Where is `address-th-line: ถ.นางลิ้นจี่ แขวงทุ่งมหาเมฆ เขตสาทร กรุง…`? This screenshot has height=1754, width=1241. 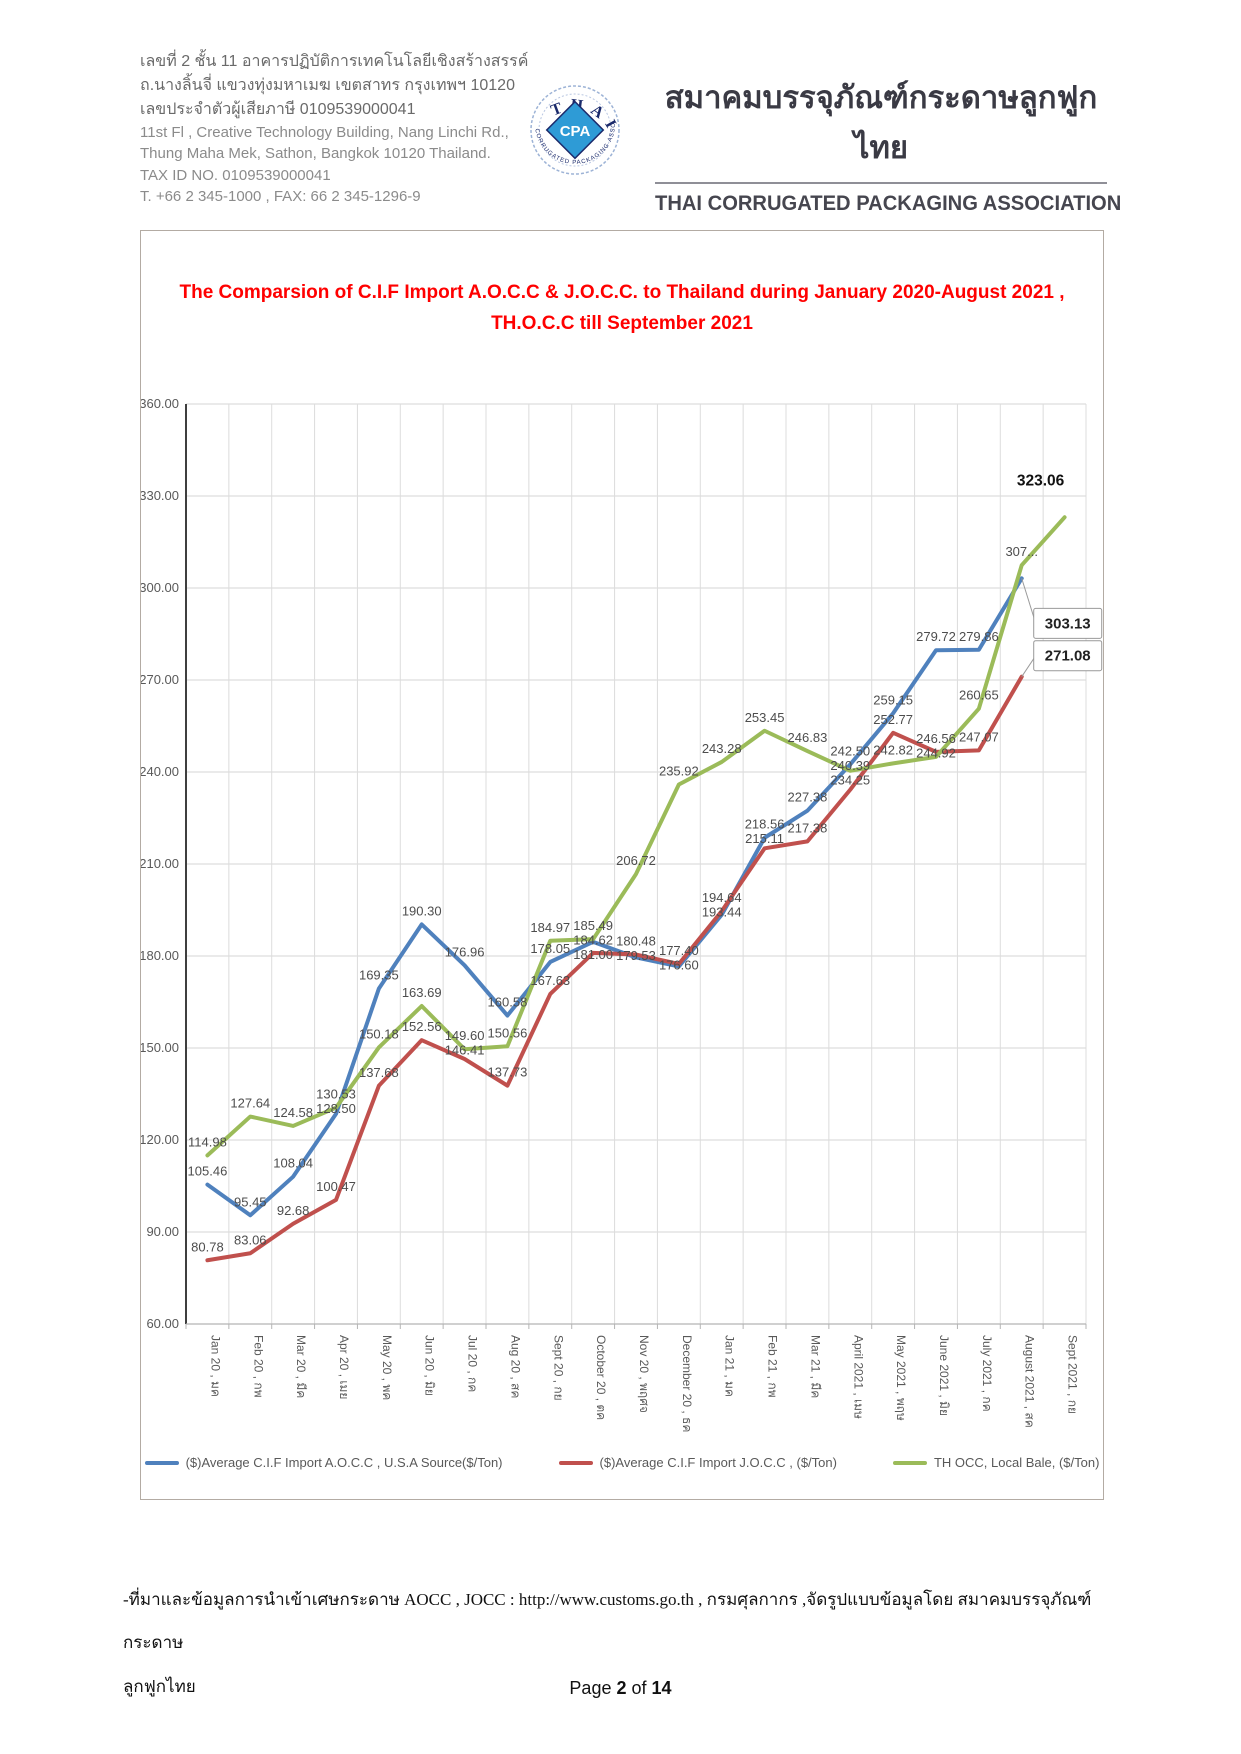 address-th-line: ถ.นางลิ้นจี่ แขวงทุ่งมหาเมฆ เขตสาทร กรุง… is located at coordinates (327, 85).